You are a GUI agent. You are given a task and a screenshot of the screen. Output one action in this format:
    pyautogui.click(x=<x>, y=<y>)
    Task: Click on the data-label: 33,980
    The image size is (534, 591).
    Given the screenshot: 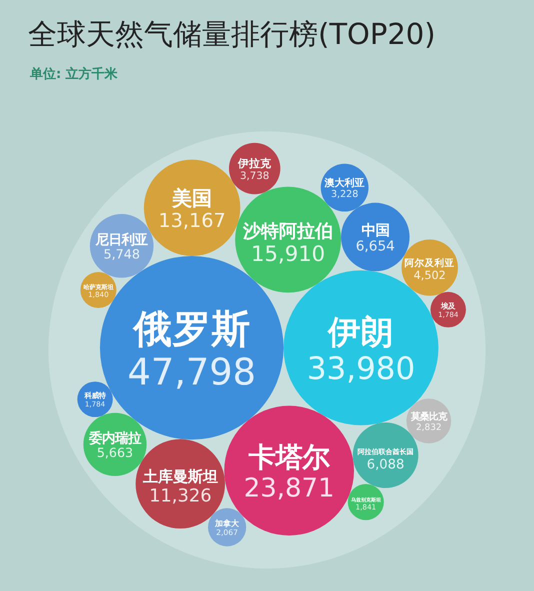 What is the action you would take?
    pyautogui.click(x=361, y=368)
    